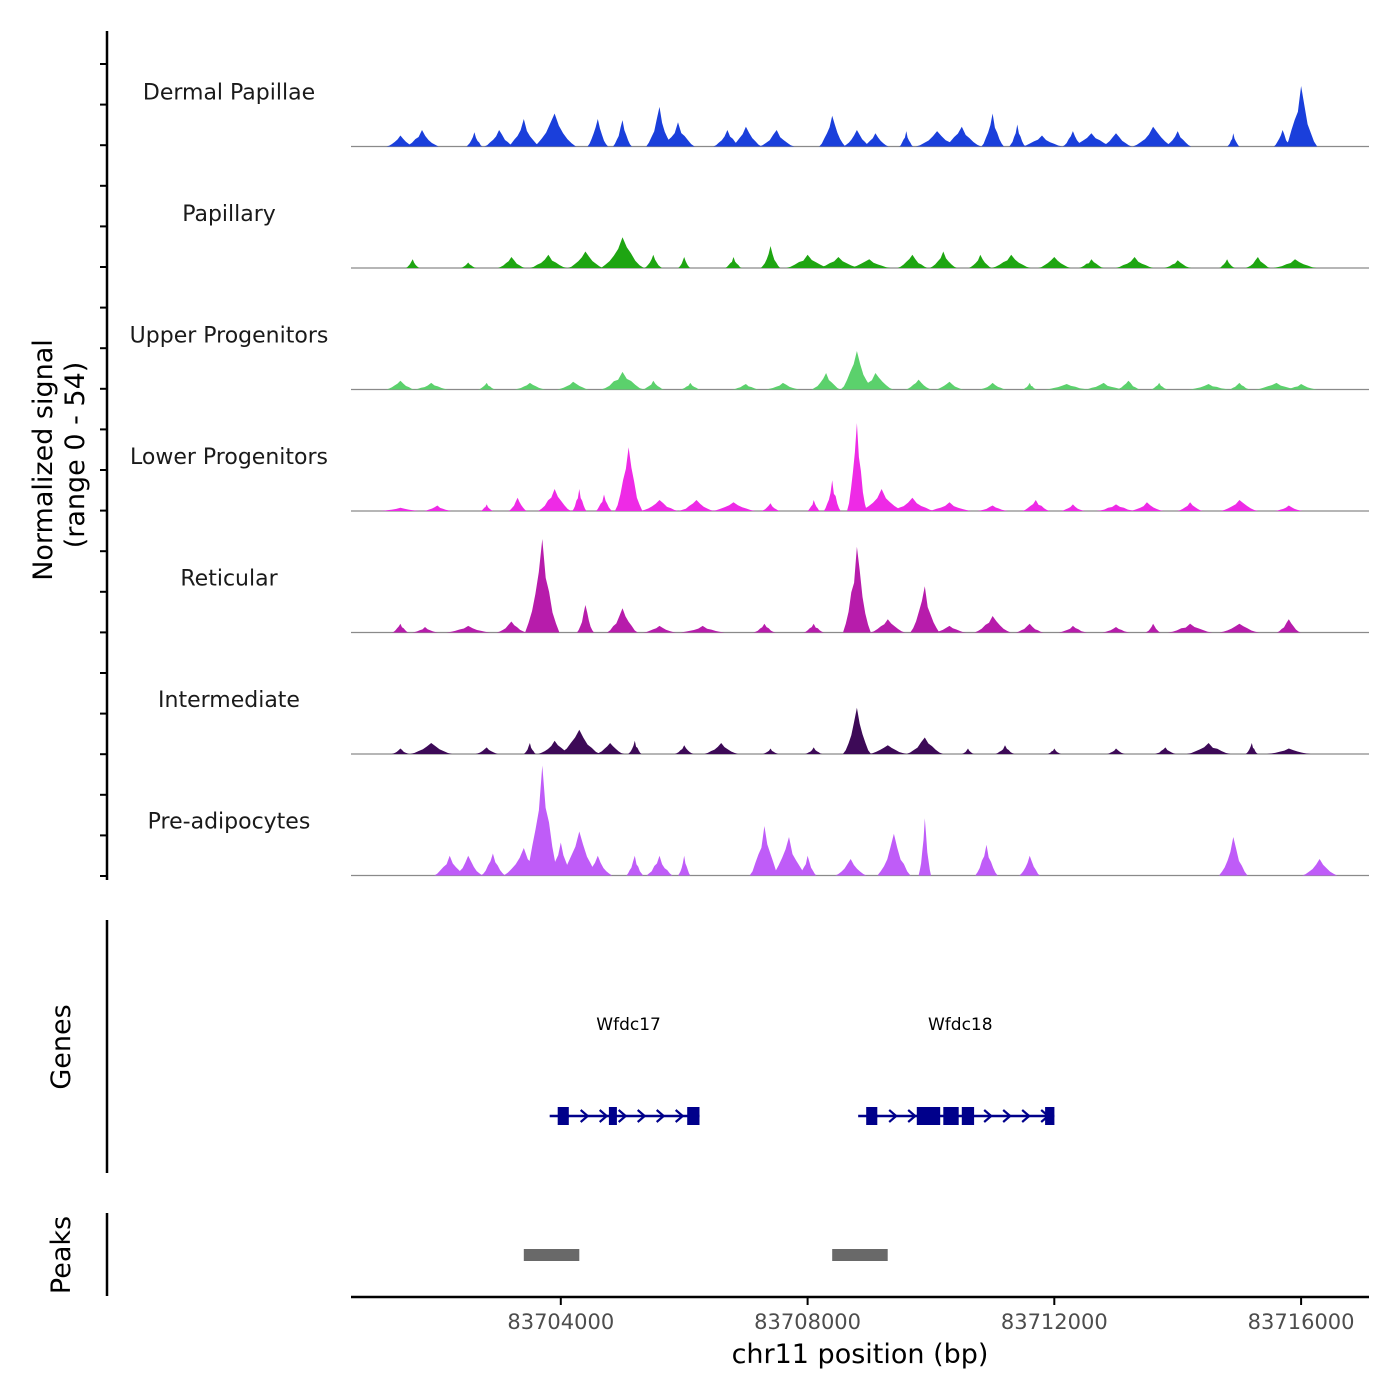  Describe the element at coordinates (860, 1255) in the screenshot. I see `peak-region` at that location.